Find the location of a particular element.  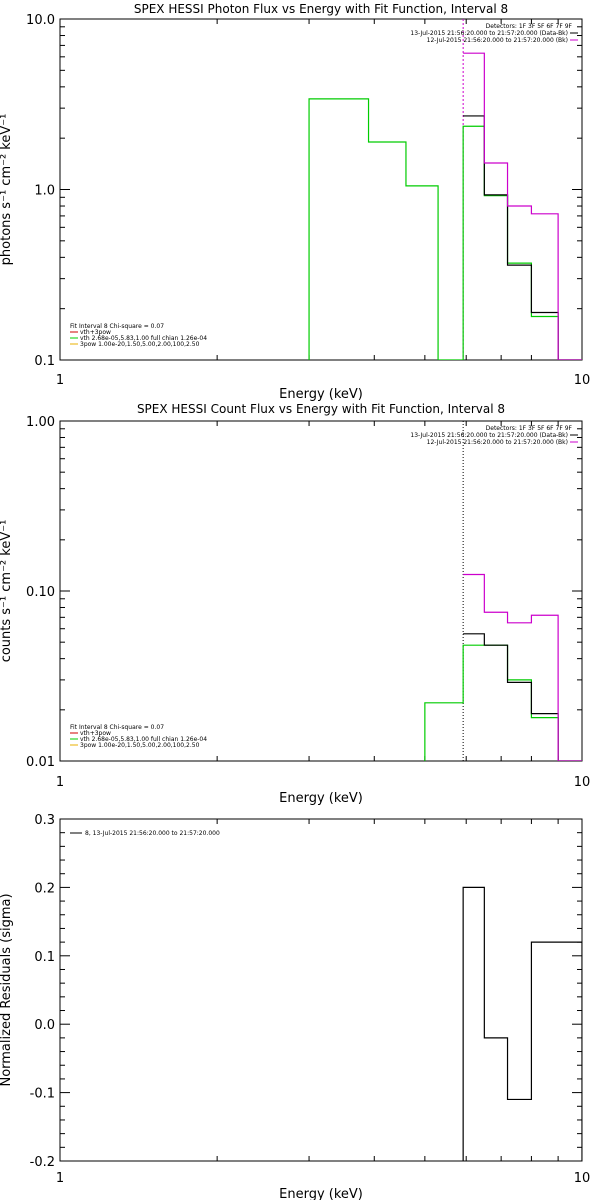

y-tick-label: -0.2 is located at coordinates (42, 1162).